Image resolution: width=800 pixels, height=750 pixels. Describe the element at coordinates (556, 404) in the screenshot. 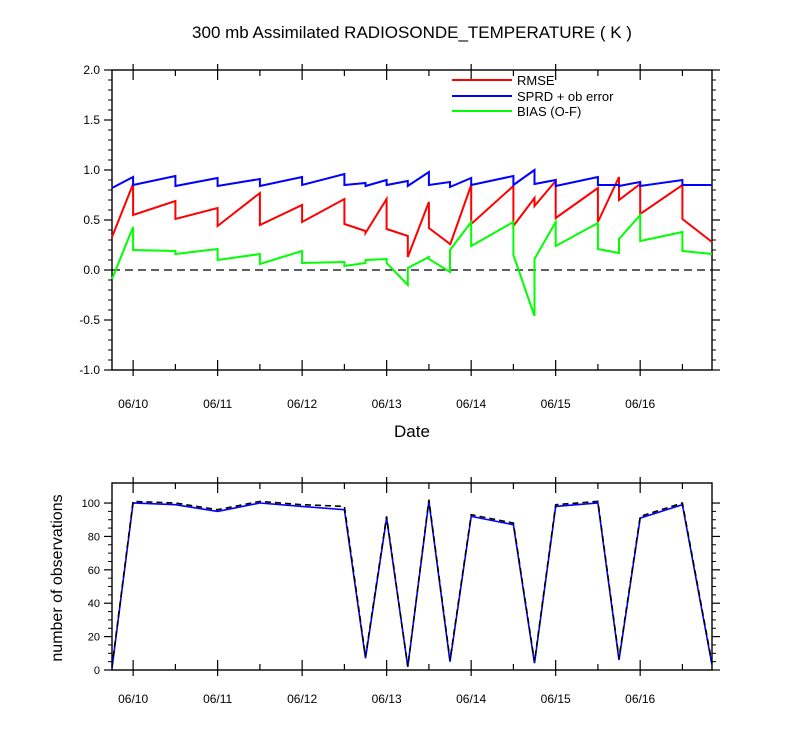

I see `top-x-tick-label: 06/15` at that location.